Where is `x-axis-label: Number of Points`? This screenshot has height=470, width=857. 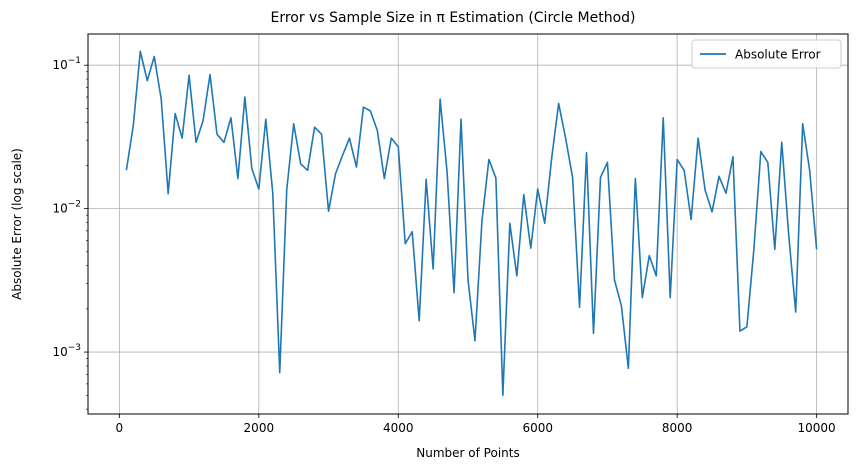
x-axis-label: Number of Points is located at coordinates (467, 453).